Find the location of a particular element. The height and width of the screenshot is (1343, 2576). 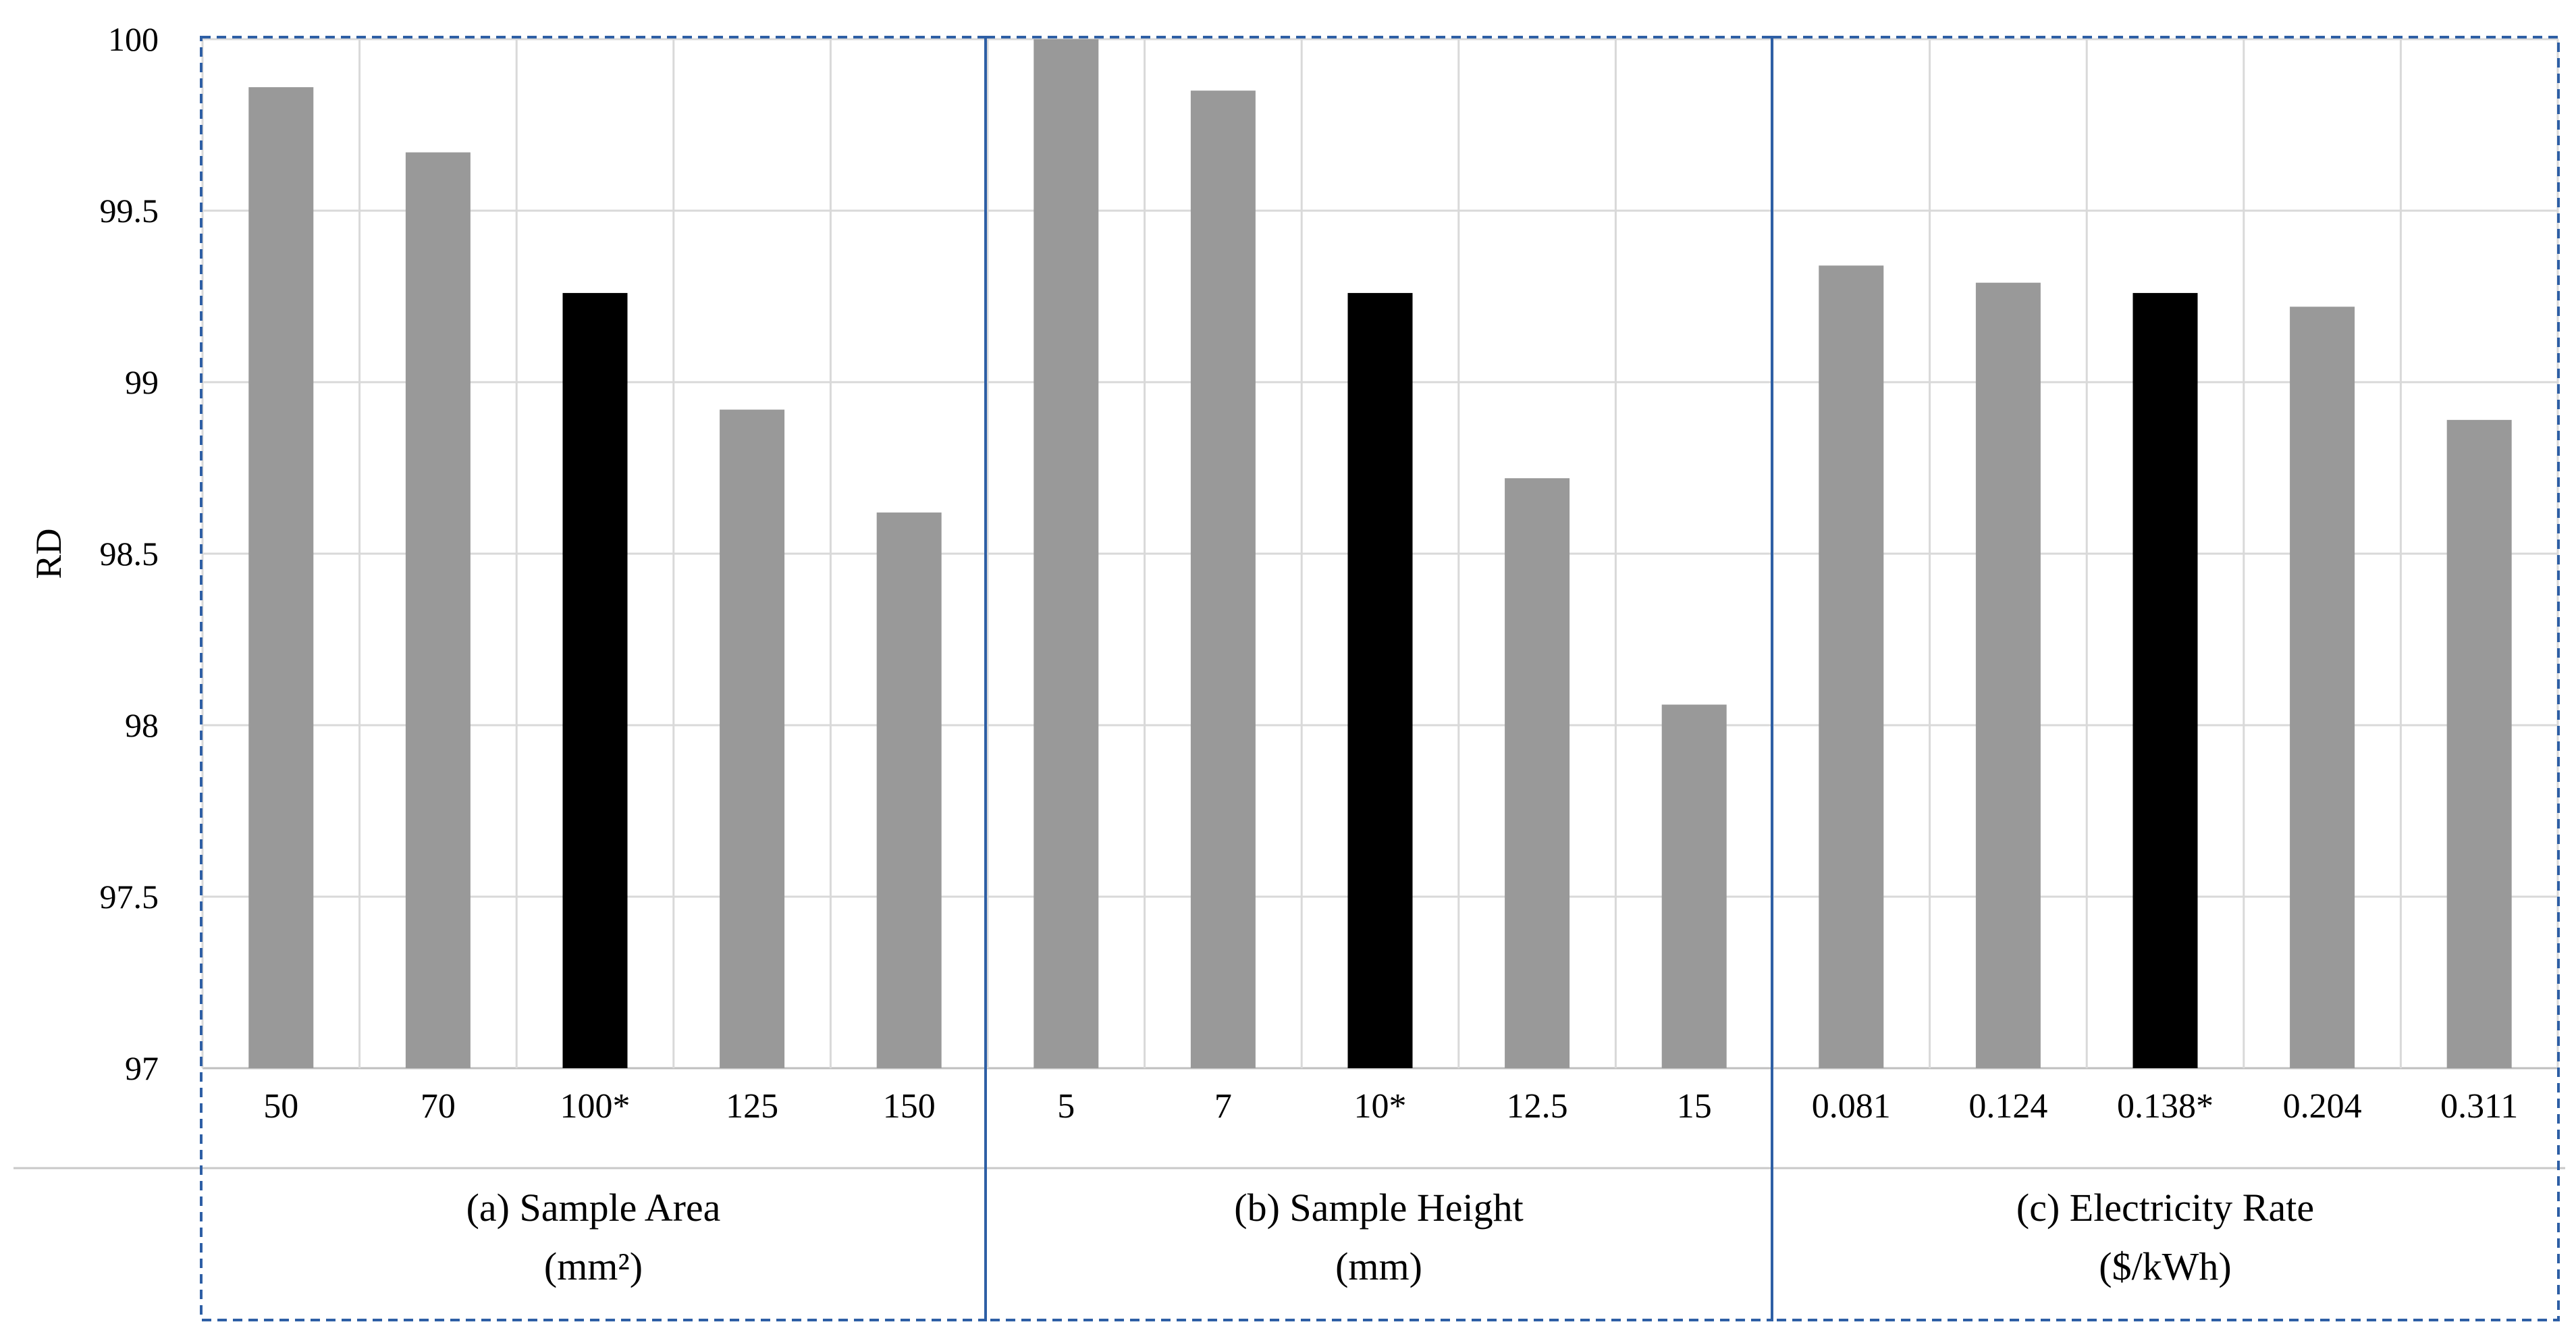

x-tick-label: 7 is located at coordinates (1223, 1106).